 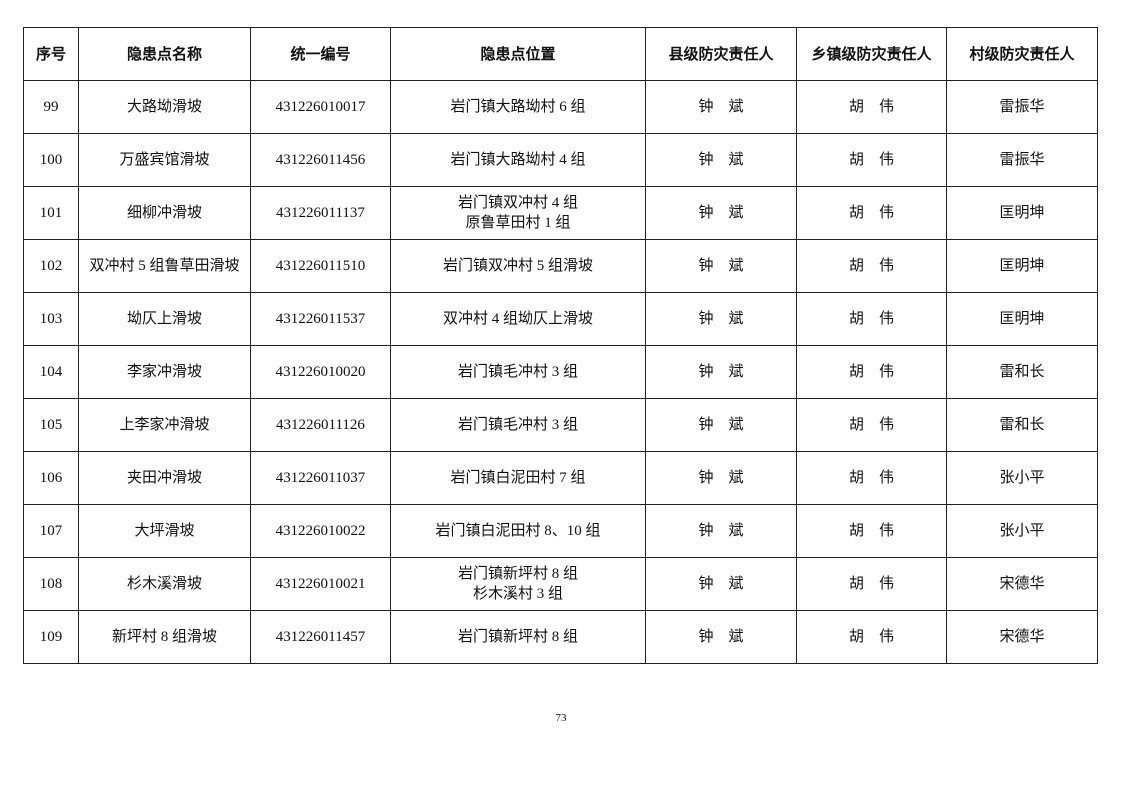 I want to click on table-cell: 岩门镇白泥田村 7 组, so click(x=518, y=478).